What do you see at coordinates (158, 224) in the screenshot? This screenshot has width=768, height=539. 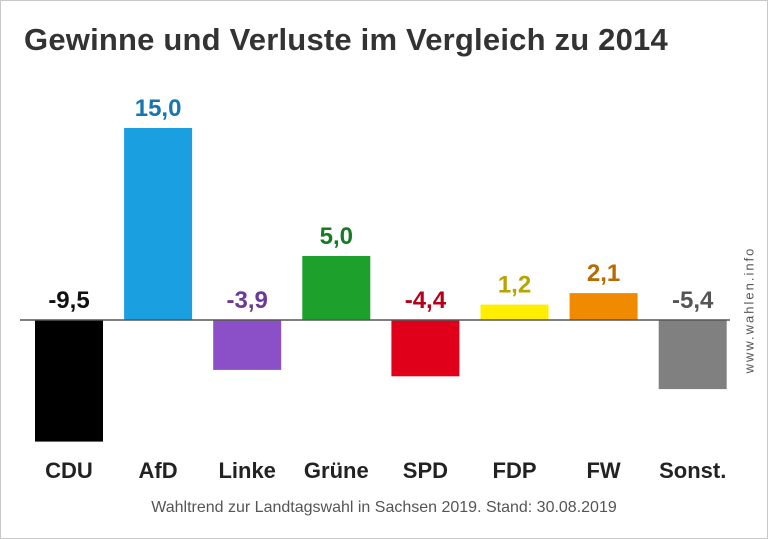 I see `bar-afd` at bounding box center [158, 224].